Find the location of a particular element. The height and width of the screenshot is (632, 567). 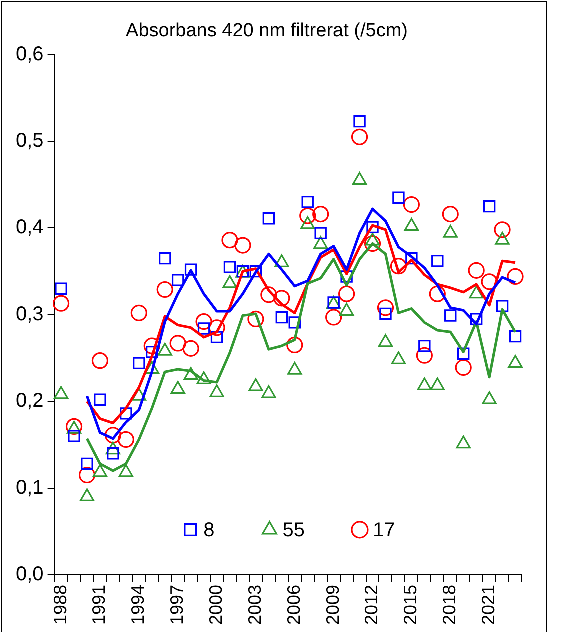

y-tick-label: 0,0 is located at coordinates (30, 574).